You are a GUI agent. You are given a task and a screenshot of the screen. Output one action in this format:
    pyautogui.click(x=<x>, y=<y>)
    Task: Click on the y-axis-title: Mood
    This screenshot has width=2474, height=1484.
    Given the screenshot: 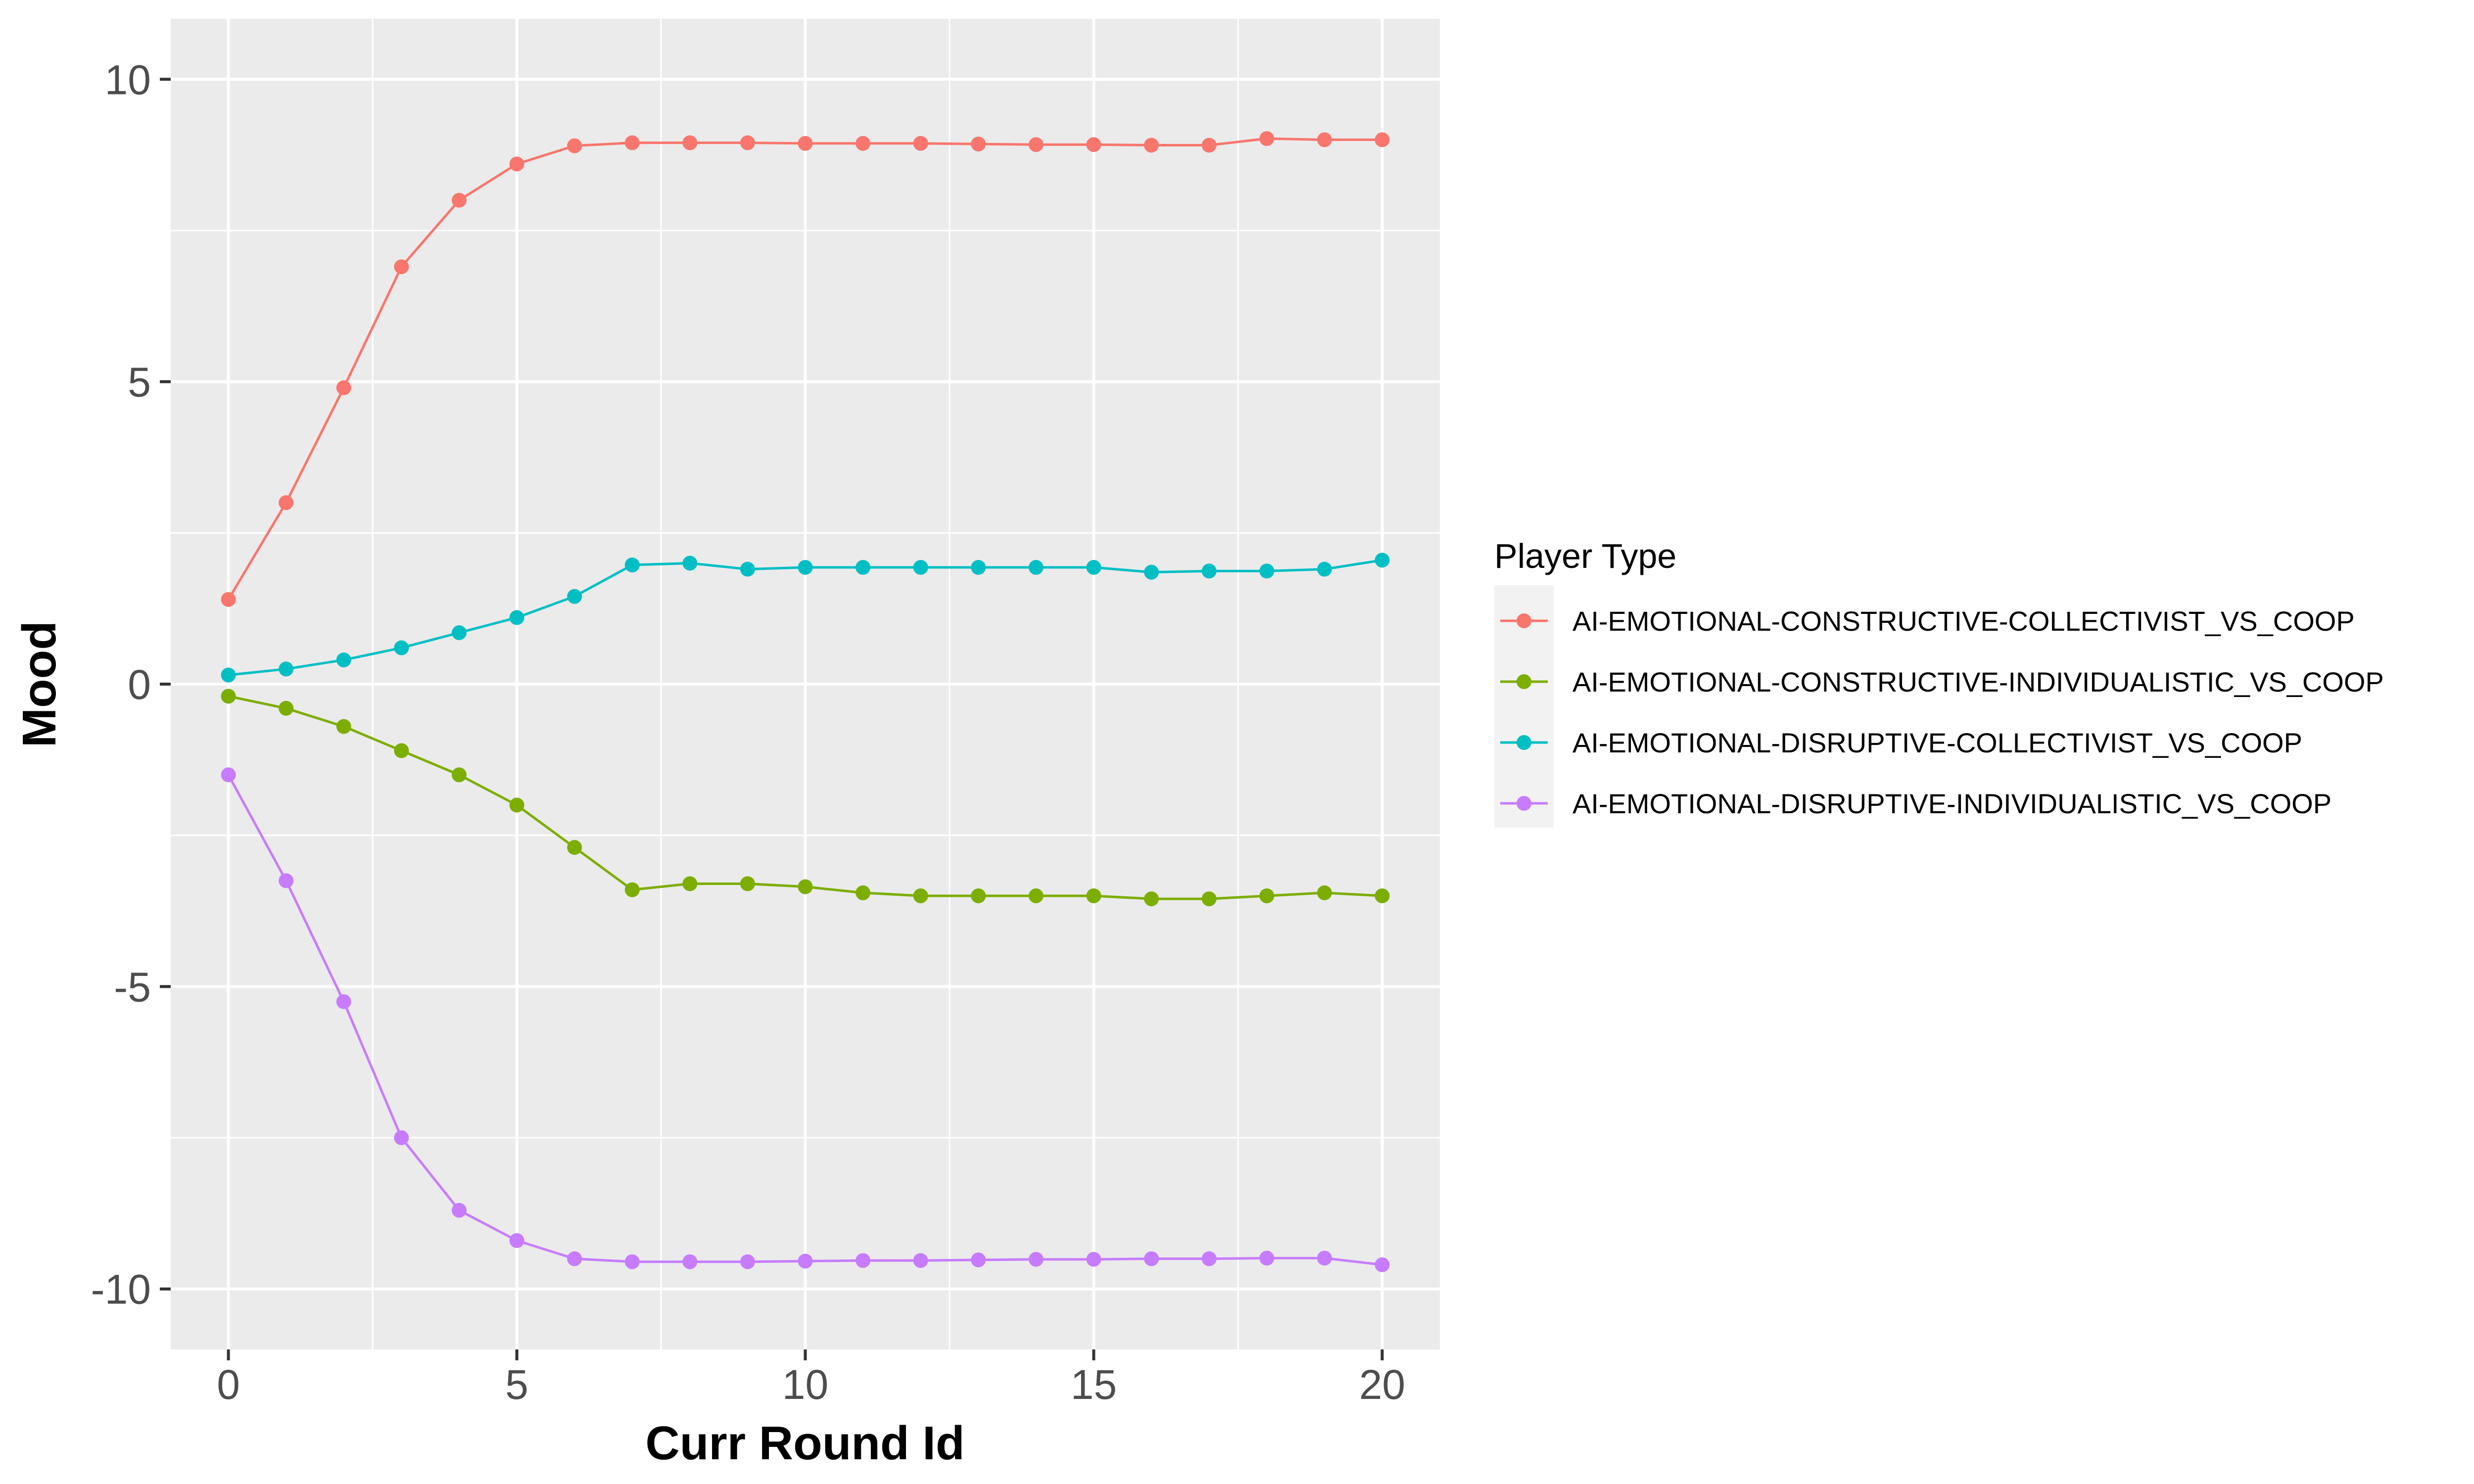 What is the action you would take?
    pyautogui.click(x=40, y=684)
    